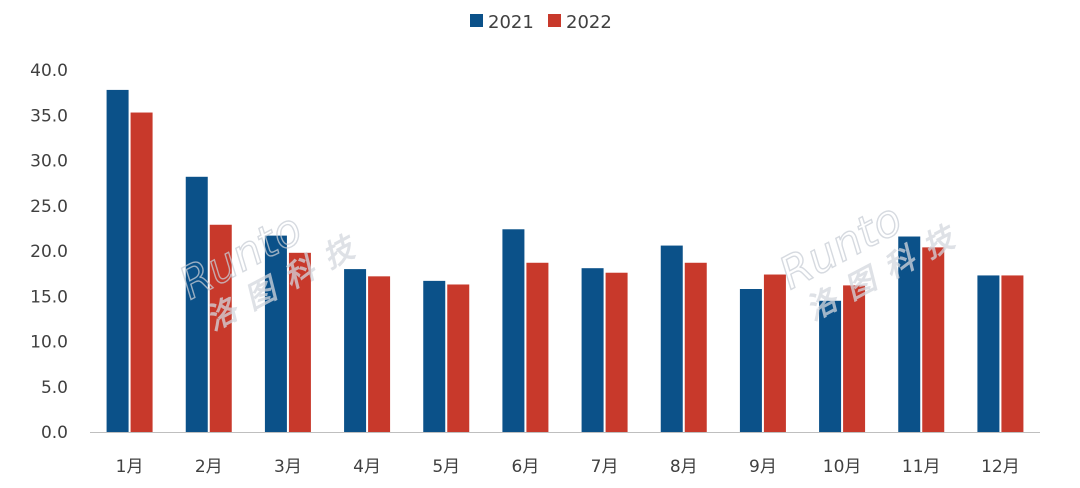  I want to click on y-axis: 0.0 5.0 10.0 15.0 20.0 25.0 30.0 35.0 40.0, so click(49, 252).